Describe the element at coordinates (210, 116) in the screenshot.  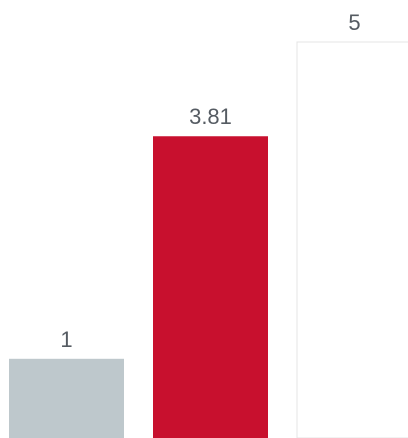
I see `bar-value-label-2: 3.81` at that location.